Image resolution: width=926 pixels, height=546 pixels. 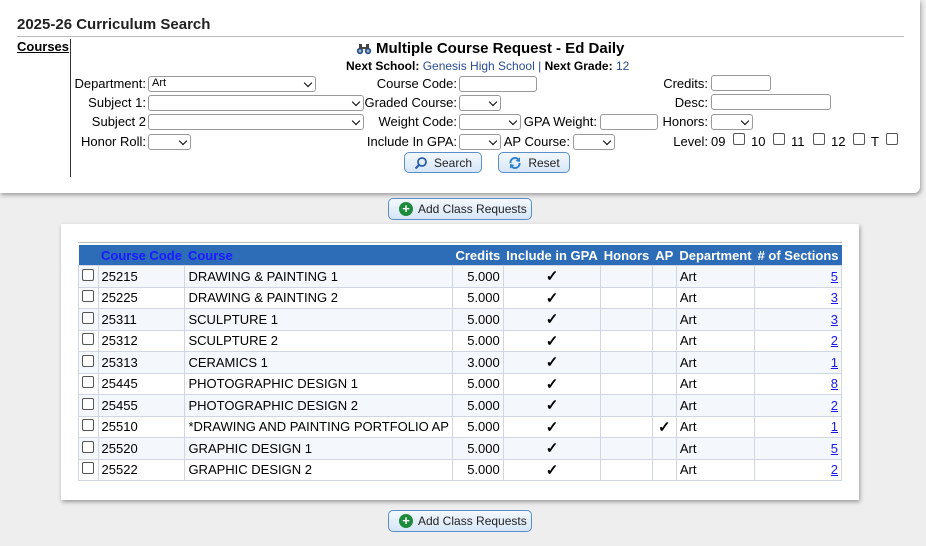 What do you see at coordinates (460, 521) in the screenshot?
I see `add-class-requests-button-bottom: + Add Class Requests` at bounding box center [460, 521].